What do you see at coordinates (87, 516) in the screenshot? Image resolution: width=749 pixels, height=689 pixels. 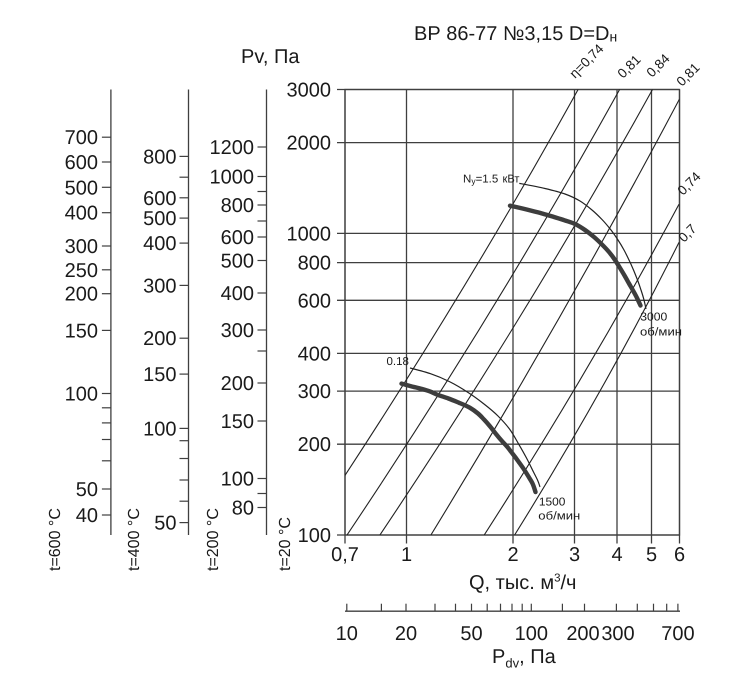 I see `svg-text: 40` at bounding box center [87, 516].